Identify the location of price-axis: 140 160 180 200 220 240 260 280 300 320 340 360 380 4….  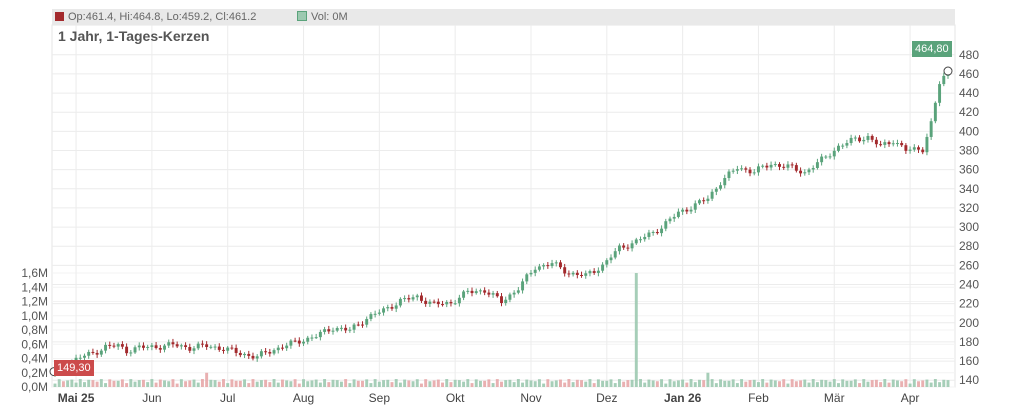
(969, 217).